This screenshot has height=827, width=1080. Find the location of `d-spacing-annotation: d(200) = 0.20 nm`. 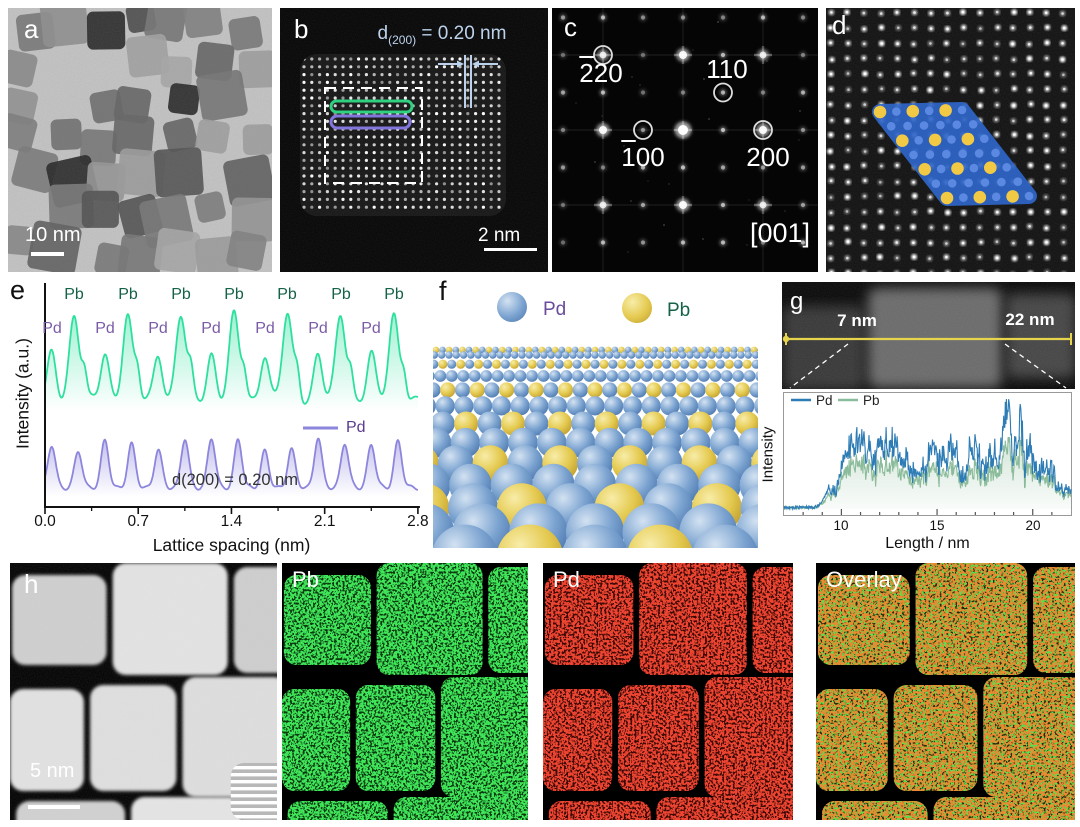

d-spacing-annotation: d(200) = 0.20 nm is located at coordinates (442, 35).